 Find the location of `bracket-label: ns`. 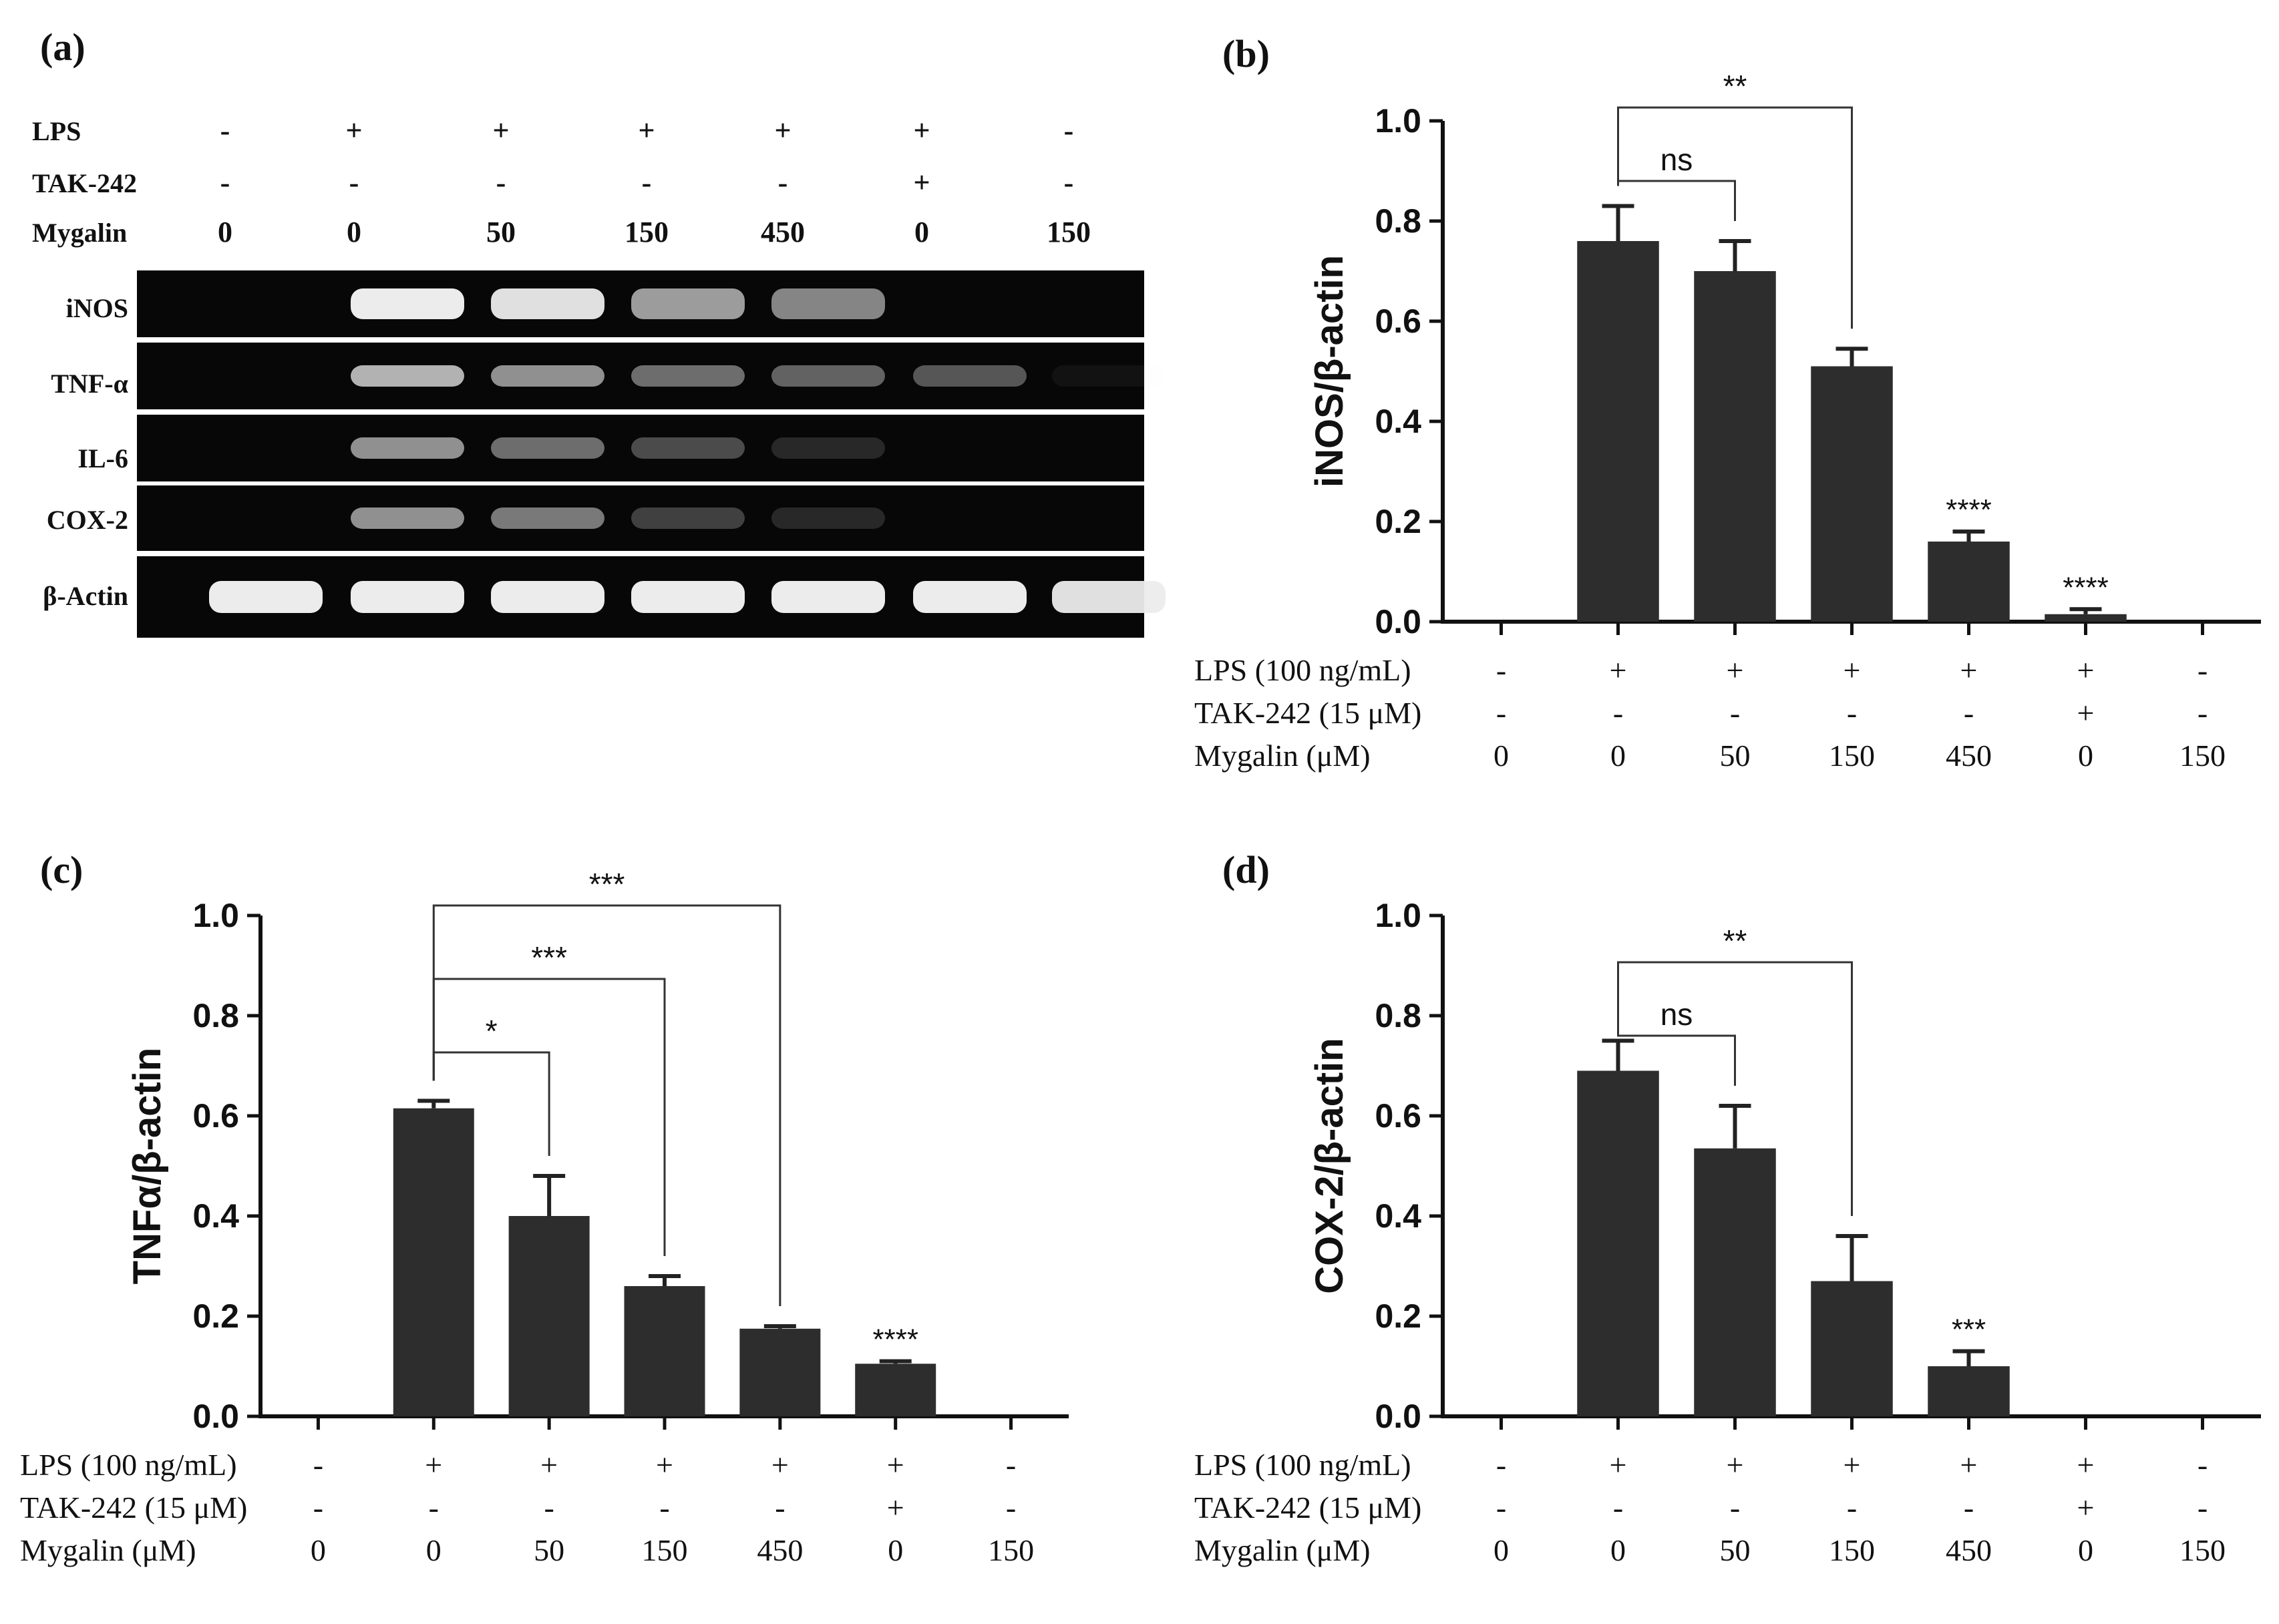

bracket-label: ns is located at coordinates (1676, 159).